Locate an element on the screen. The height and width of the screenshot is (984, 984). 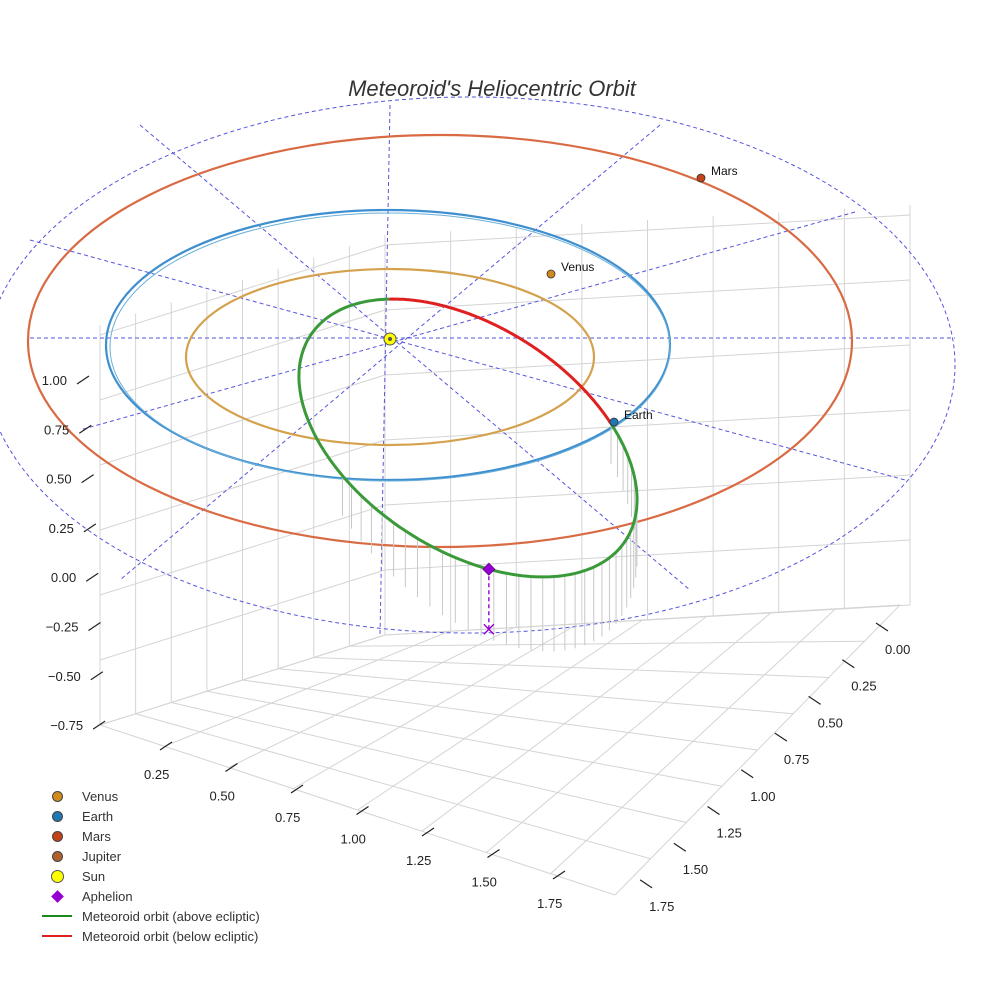
meteoroid-orbit-above is located at coordinates (468, 438).